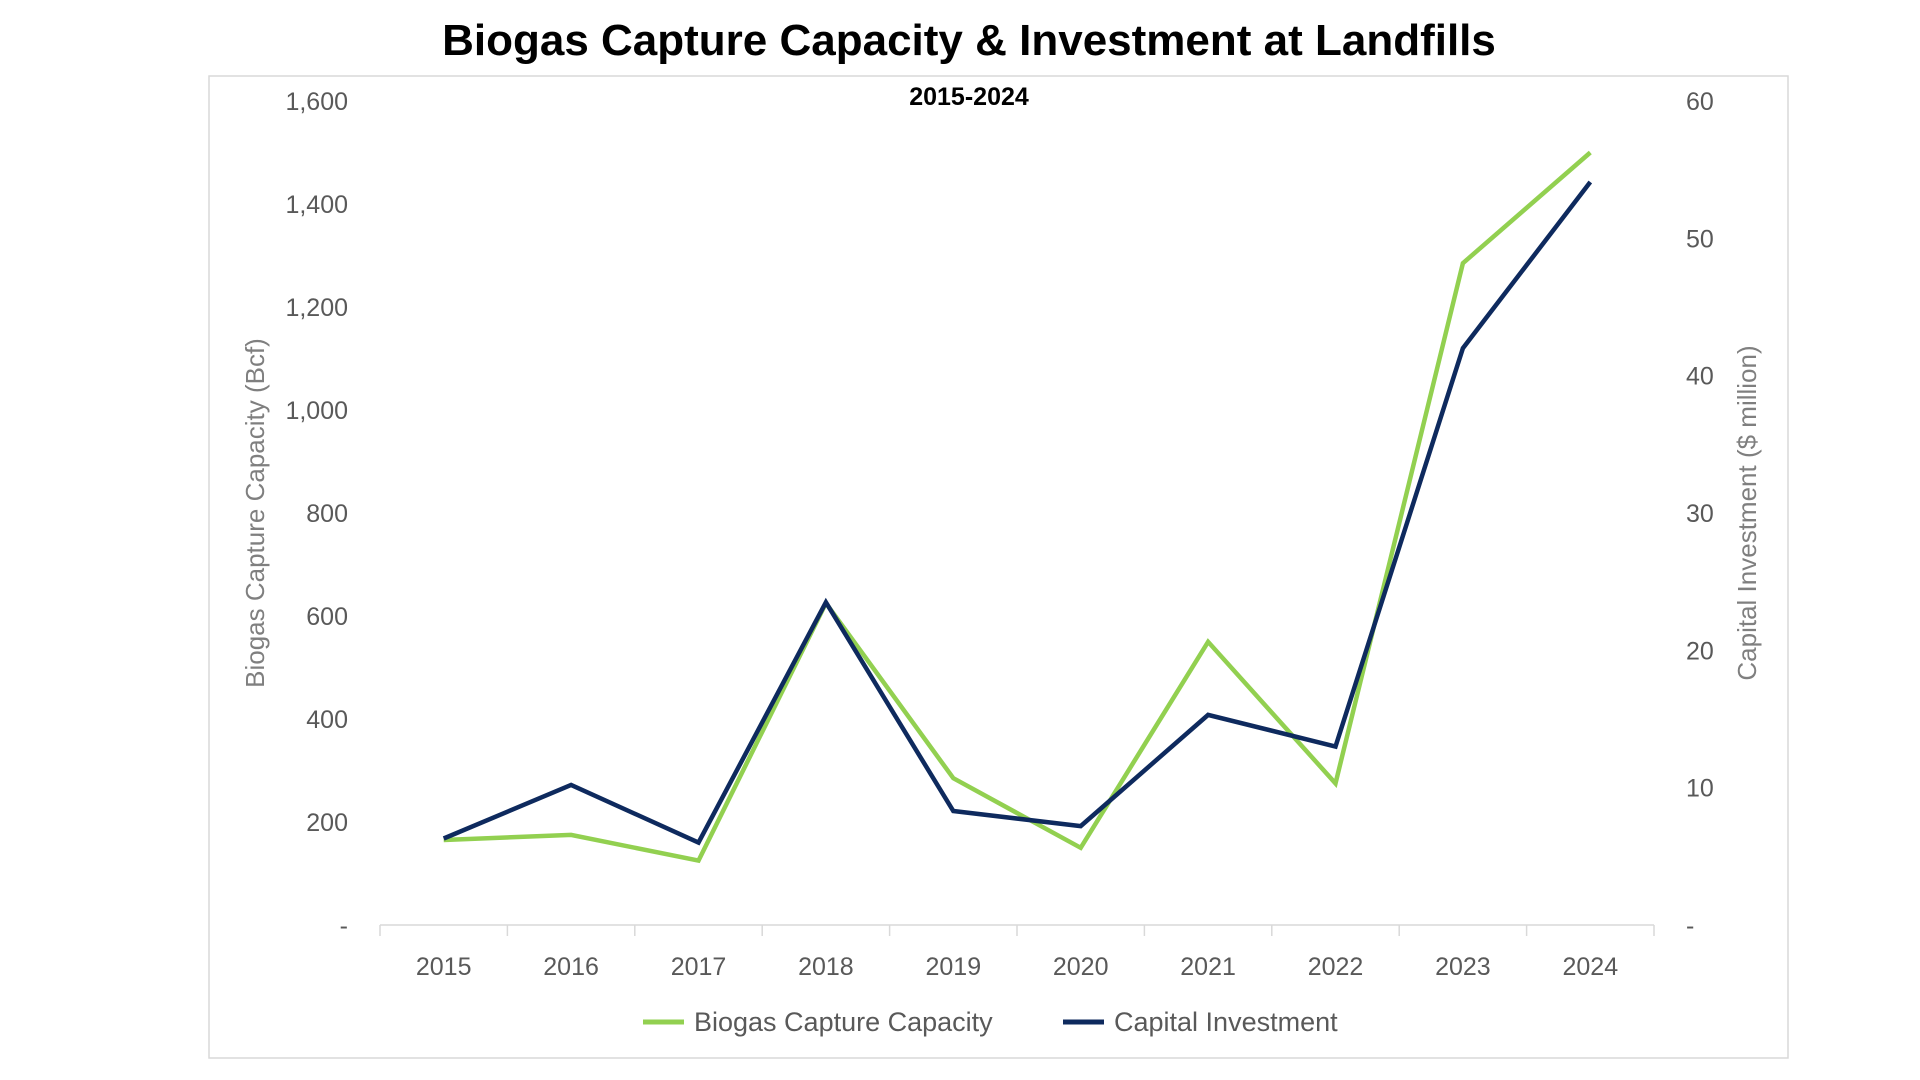  I want to click on y2-tick-label: 20, so click(1700, 651).